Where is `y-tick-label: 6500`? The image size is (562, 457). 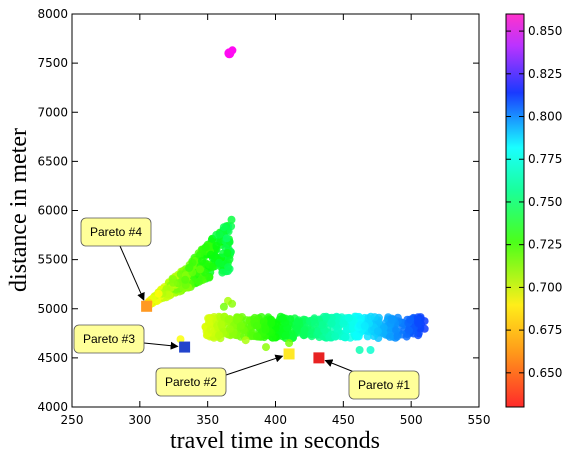 y-tick-label: 6500 is located at coordinates (52, 161).